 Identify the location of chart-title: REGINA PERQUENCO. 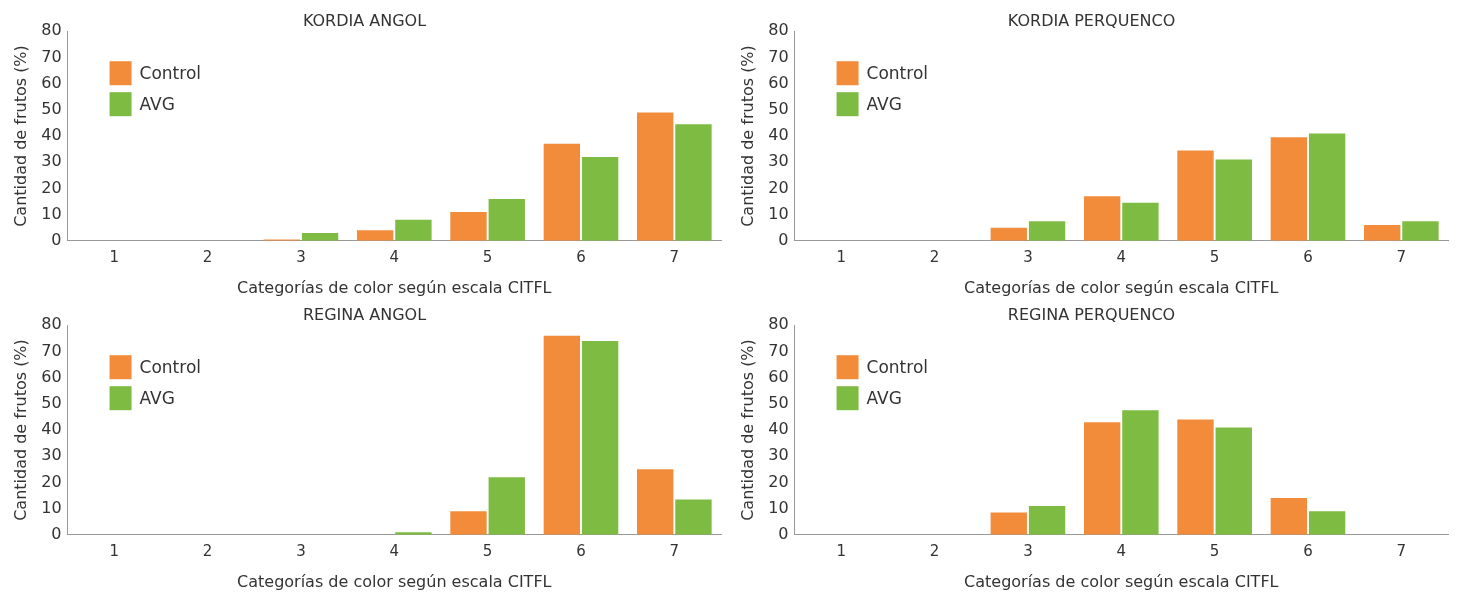
(1091, 314).